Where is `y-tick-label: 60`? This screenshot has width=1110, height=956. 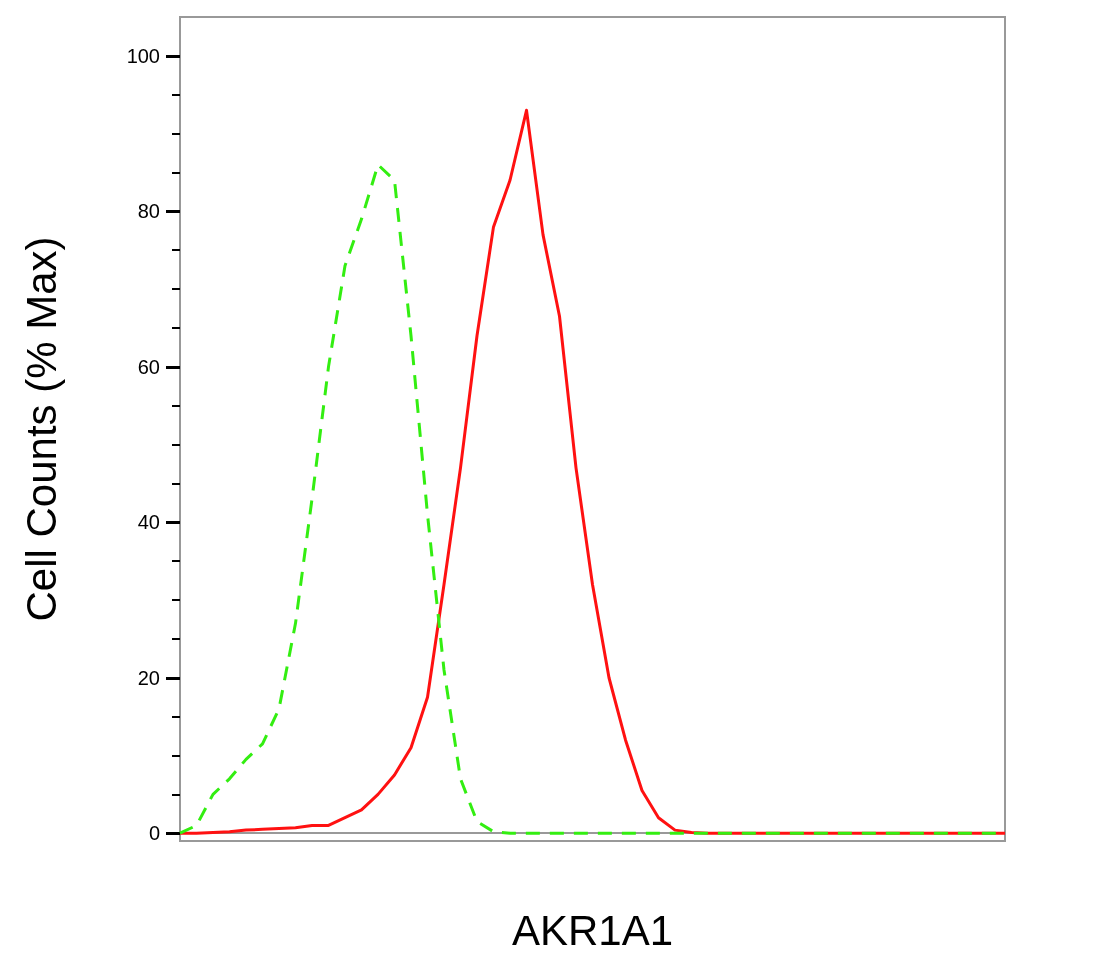
y-tick-label: 60 is located at coordinates (148, 366).